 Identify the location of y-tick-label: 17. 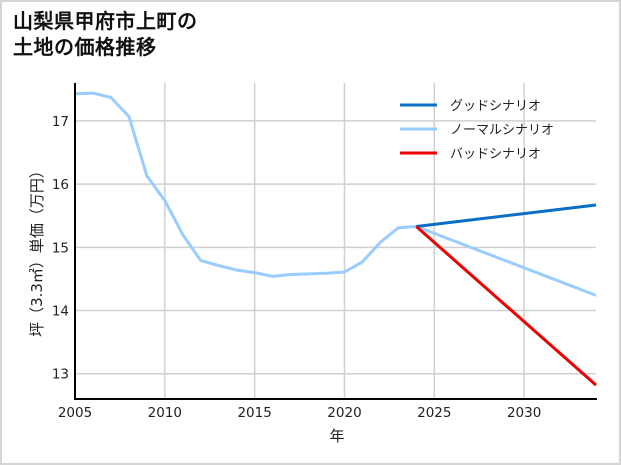
(60, 122).